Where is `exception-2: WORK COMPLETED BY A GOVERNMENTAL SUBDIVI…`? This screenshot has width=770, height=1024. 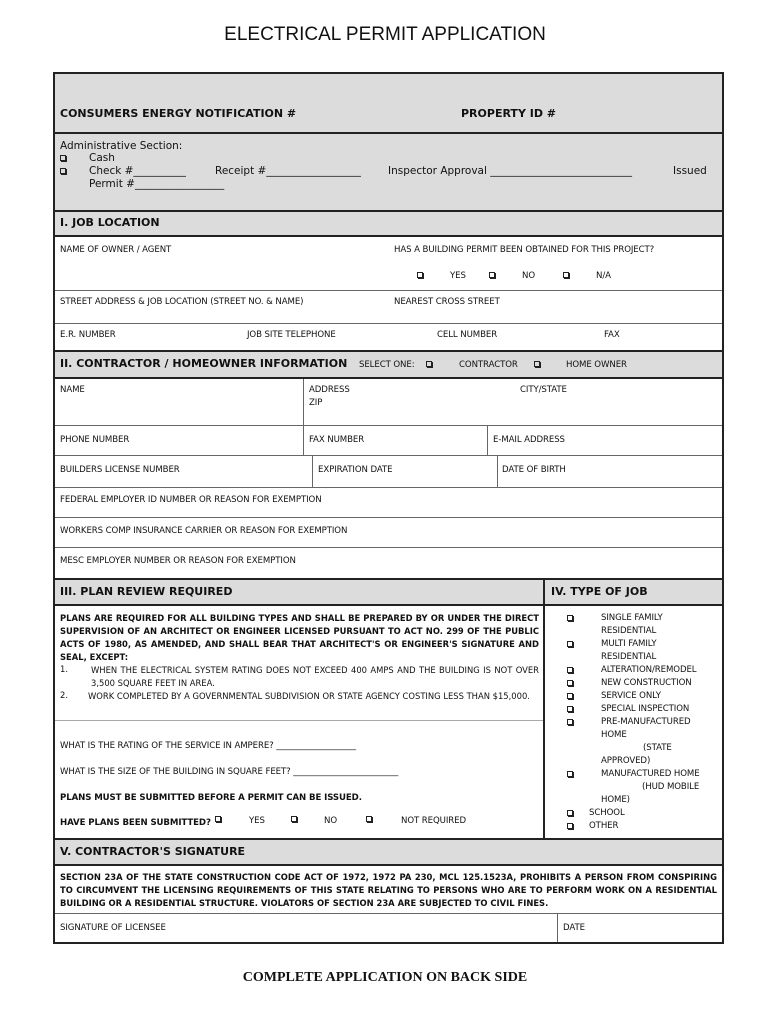
exception-2: WORK COMPLETED BY A GOVERNMENTAL SUBDIVI… is located at coordinates (309, 696).